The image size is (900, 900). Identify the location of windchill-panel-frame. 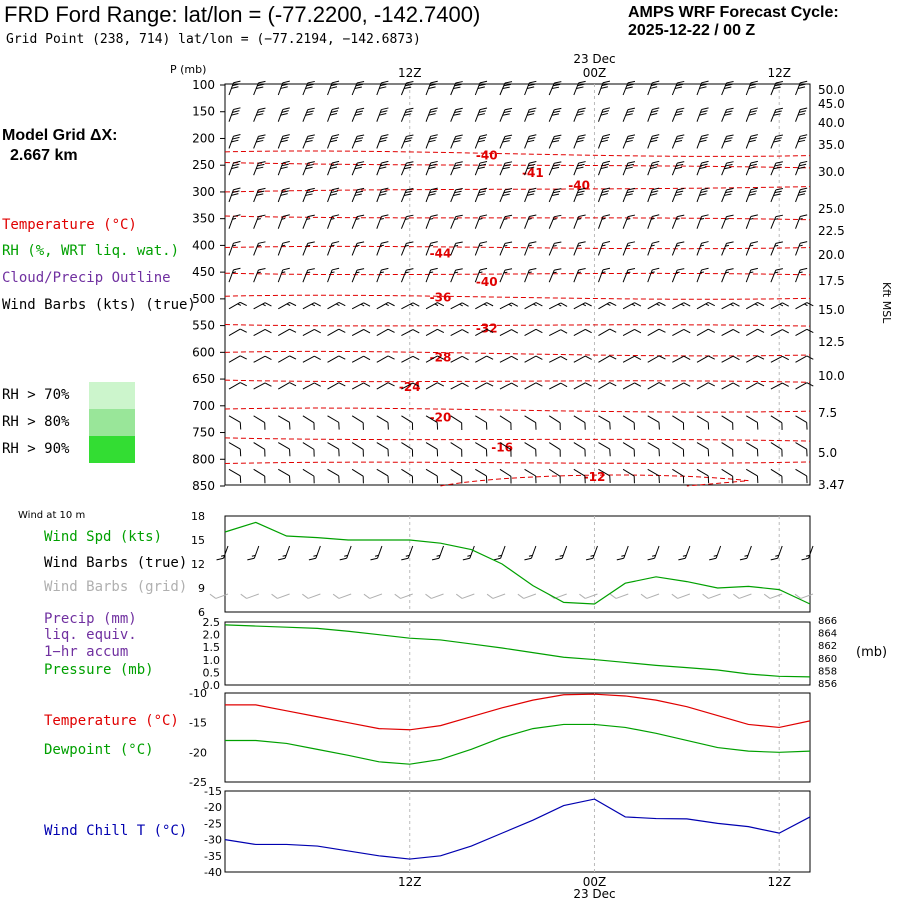
(517, 831).